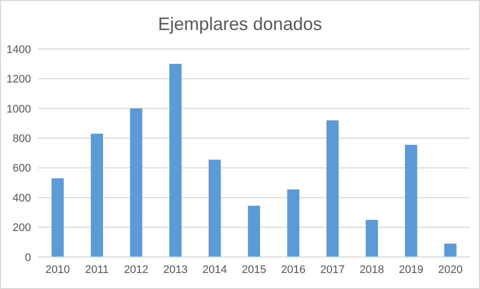  I want to click on y-tick-label: 0, so click(27, 258).